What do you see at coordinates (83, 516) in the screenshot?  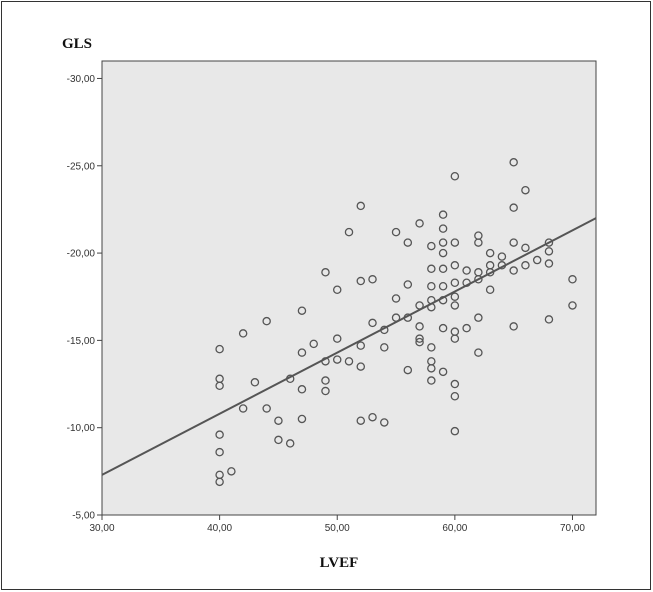 I see `y-tick-label: -5,00` at bounding box center [83, 516].